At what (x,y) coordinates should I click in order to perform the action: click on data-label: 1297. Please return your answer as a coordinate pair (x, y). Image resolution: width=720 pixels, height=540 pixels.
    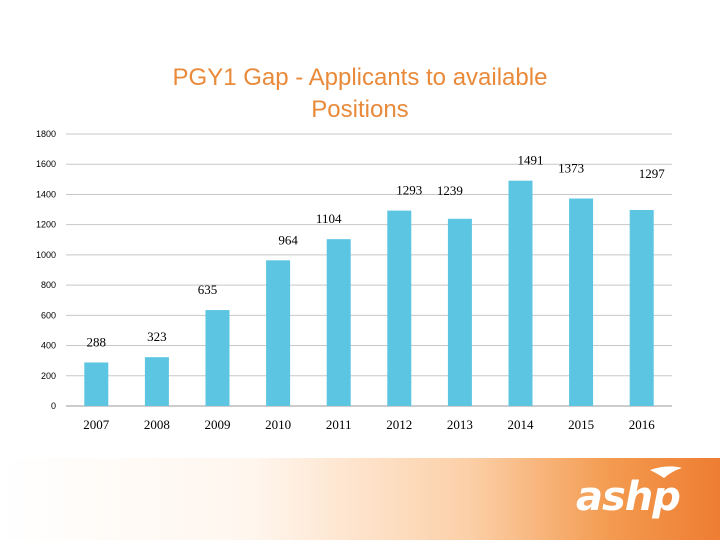
    Looking at the image, I should click on (652, 173).